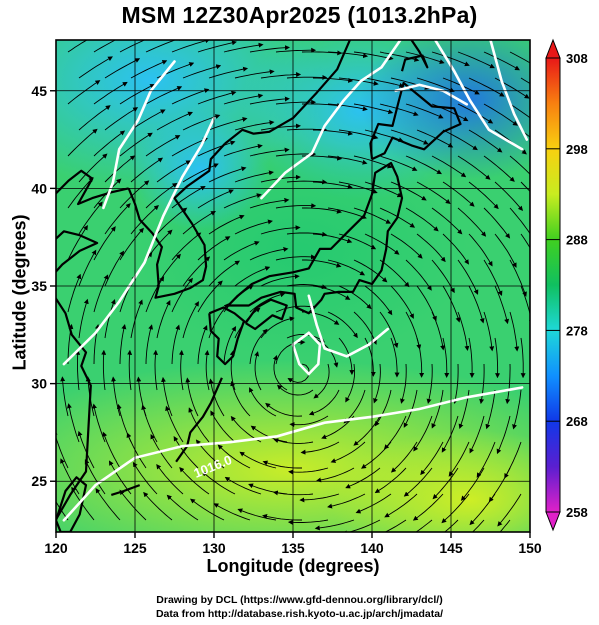  Describe the element at coordinates (135, 548) in the screenshot. I see `x-tick-label: 125` at that location.